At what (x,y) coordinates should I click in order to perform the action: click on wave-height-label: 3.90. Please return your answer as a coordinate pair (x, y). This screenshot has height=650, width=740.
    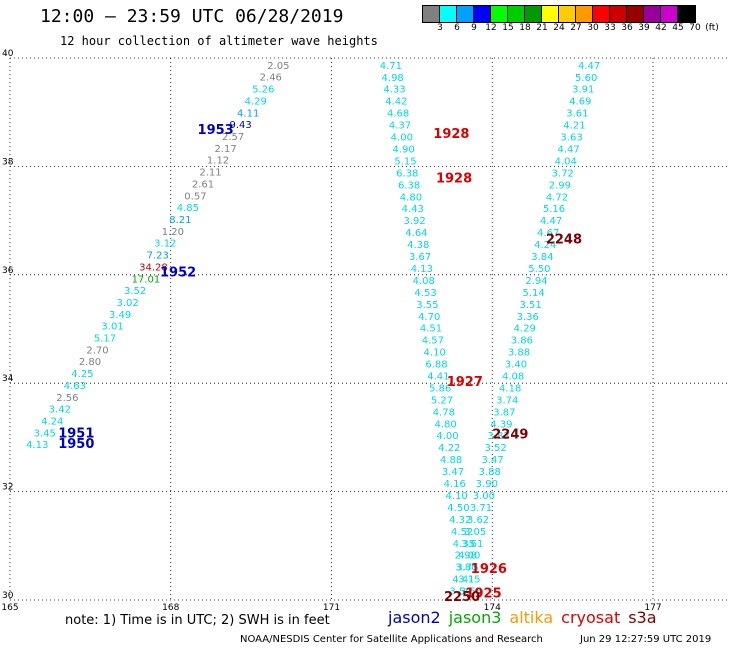
    Looking at the image, I should click on (487, 484).